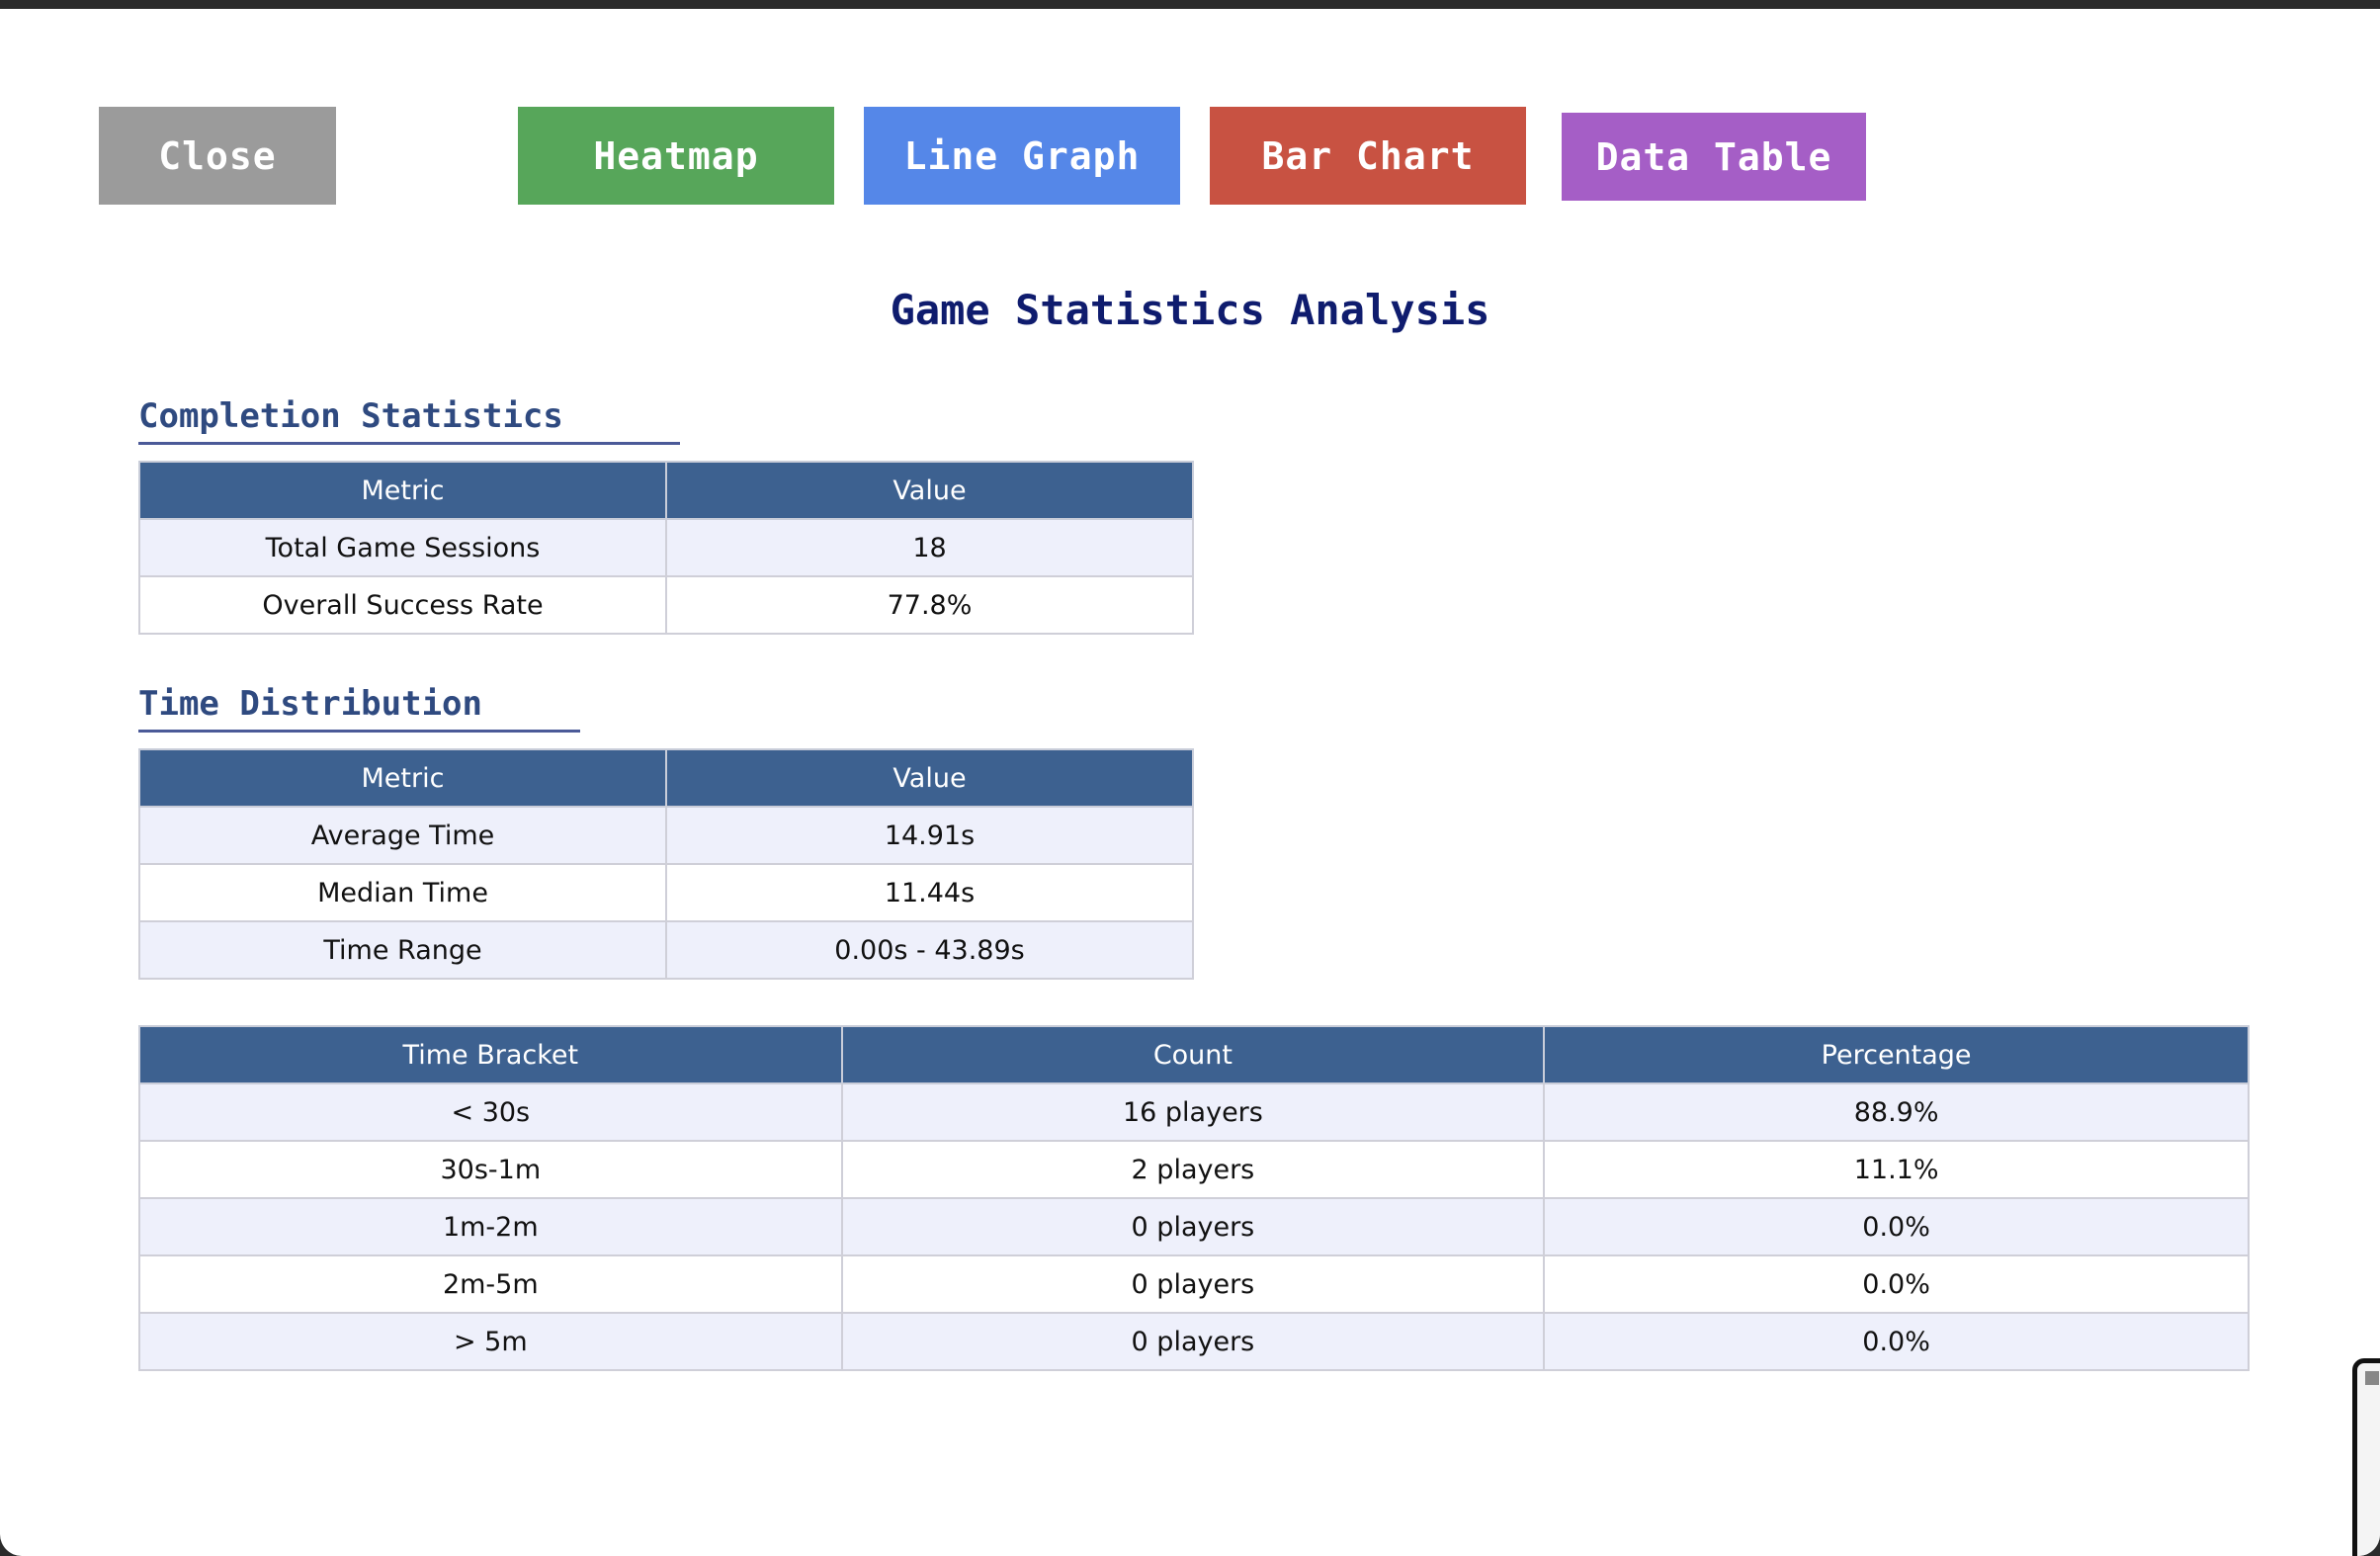  I want to click on side-window-frame, so click(2366, 1457).